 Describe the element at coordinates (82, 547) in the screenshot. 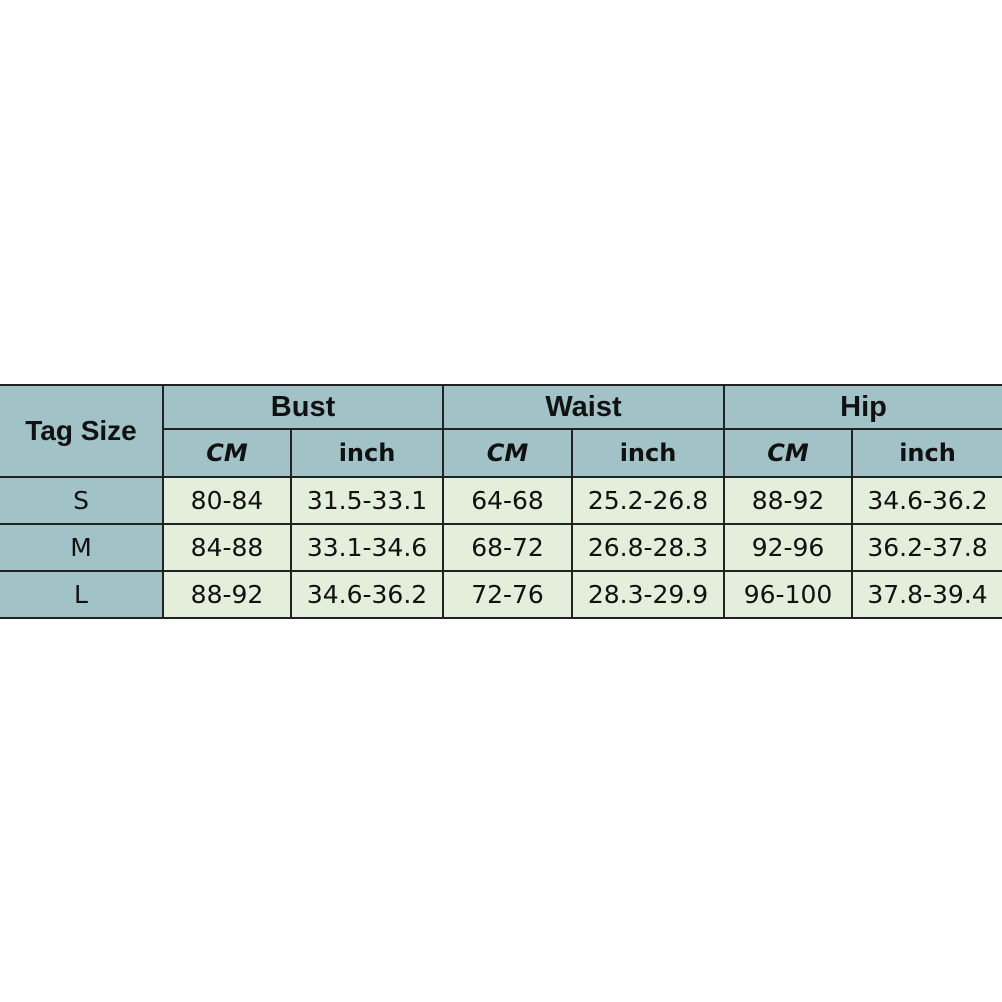

I see `size-cell: M` at that location.